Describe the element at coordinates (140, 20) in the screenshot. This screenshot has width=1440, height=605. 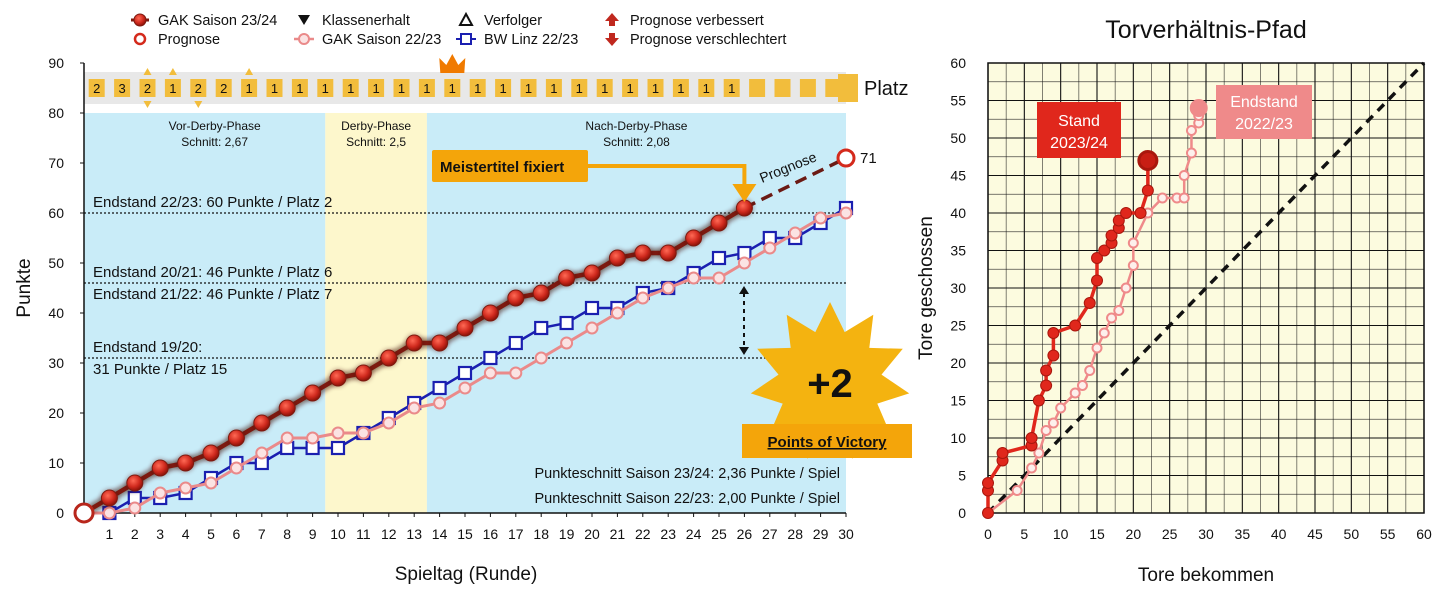
I see `legend-gak-icon` at that location.